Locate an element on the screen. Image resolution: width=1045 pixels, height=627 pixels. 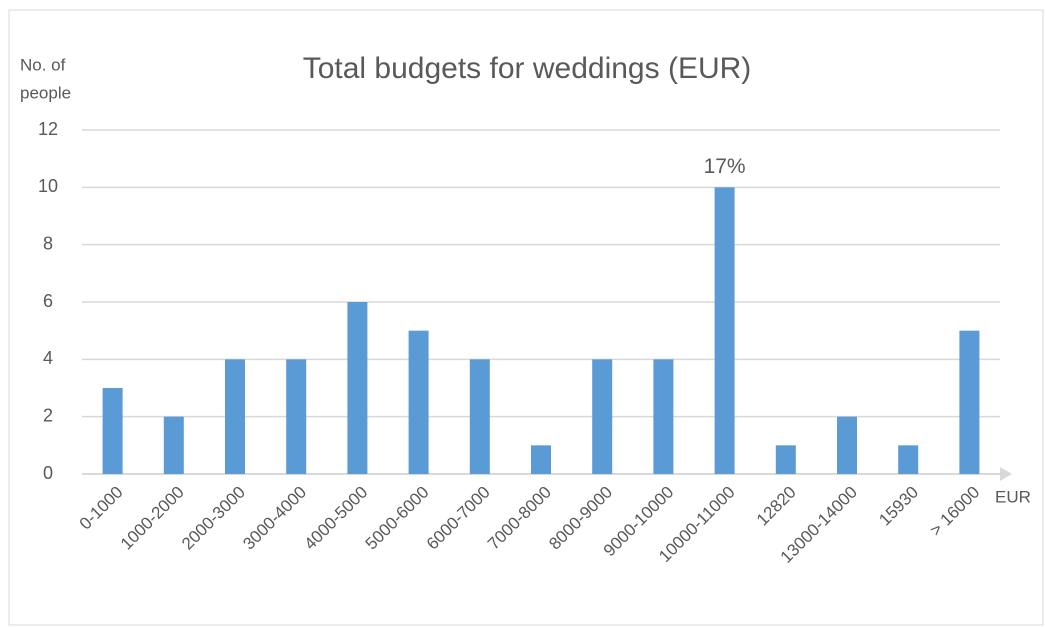
y-tick-label: 12 is located at coordinates (48, 129).